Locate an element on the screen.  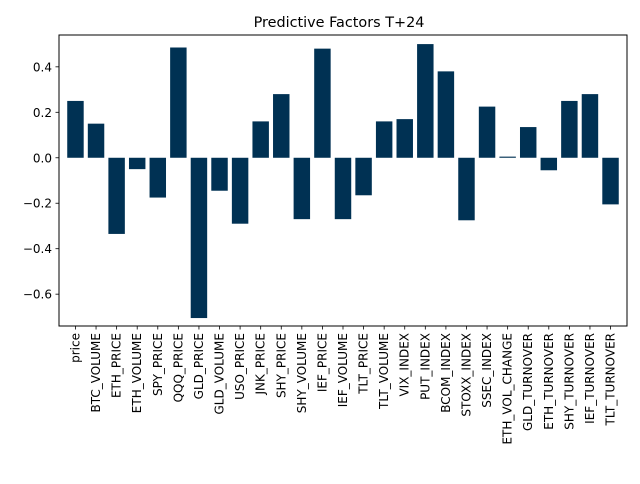
x-tick-label: STOXX_INDEX is located at coordinates (466, 375).